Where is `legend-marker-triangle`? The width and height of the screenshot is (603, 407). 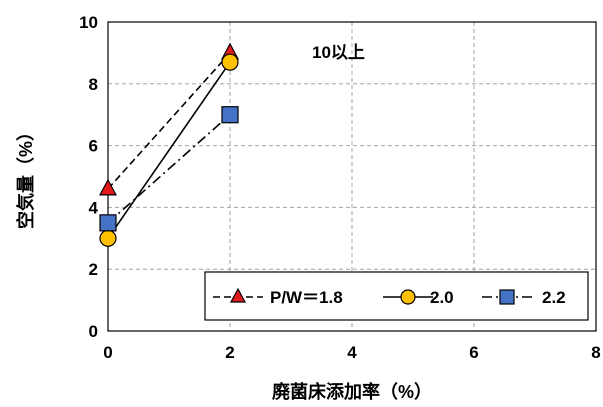
legend-marker-triangle is located at coordinates (238, 295).